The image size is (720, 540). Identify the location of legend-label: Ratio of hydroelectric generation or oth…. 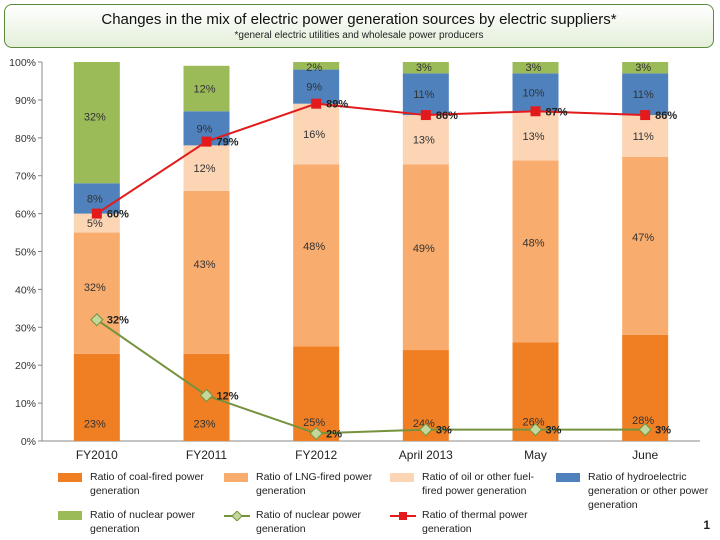
(648, 491).